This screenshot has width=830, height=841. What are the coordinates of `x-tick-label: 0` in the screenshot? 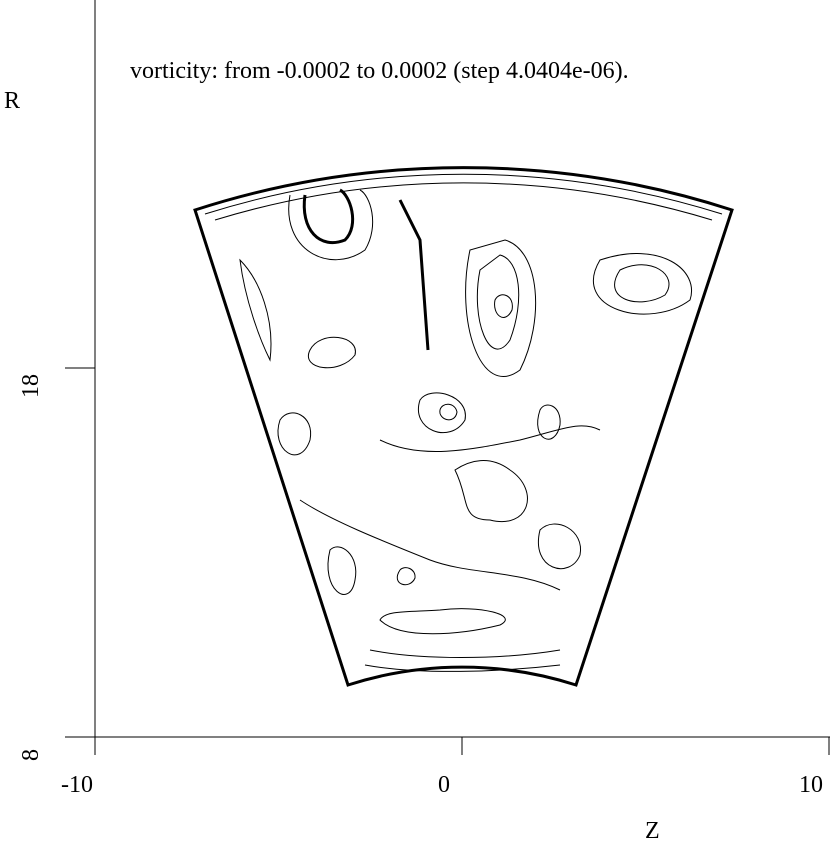 It's located at (444, 785).